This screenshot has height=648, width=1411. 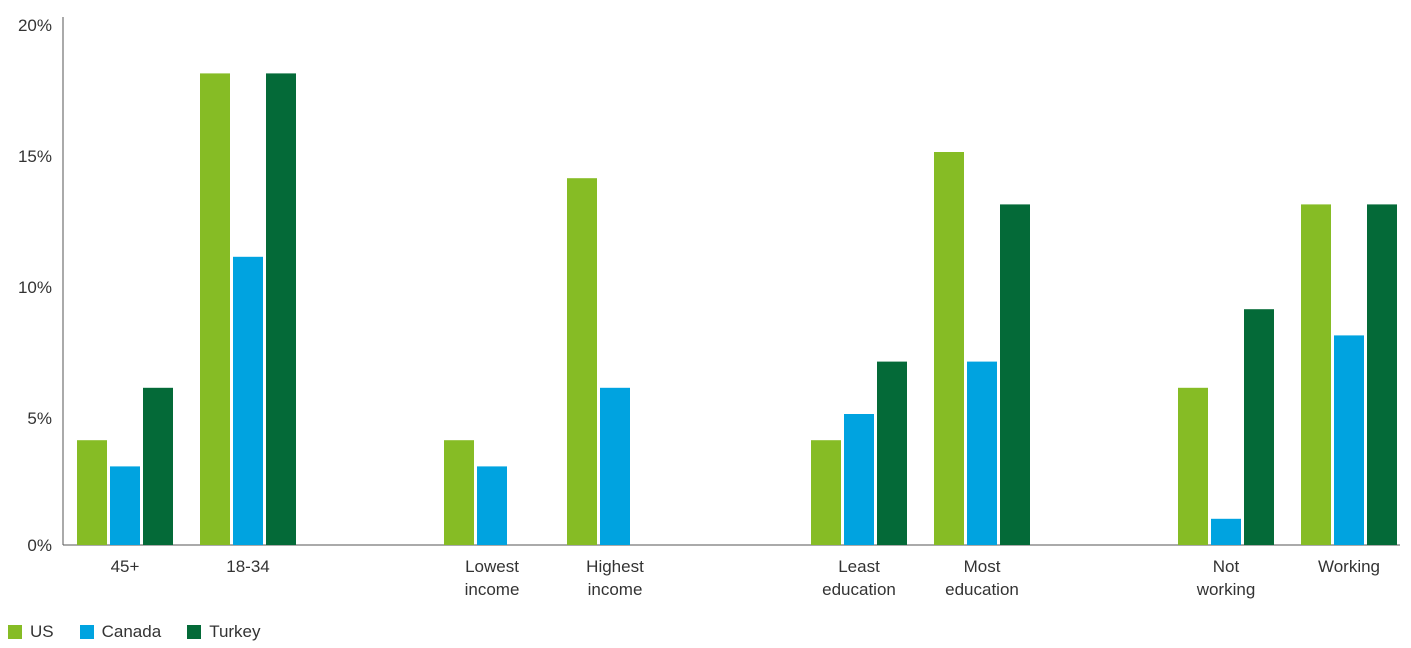 I want to click on bar-canada-not-working, so click(x=1226, y=531).